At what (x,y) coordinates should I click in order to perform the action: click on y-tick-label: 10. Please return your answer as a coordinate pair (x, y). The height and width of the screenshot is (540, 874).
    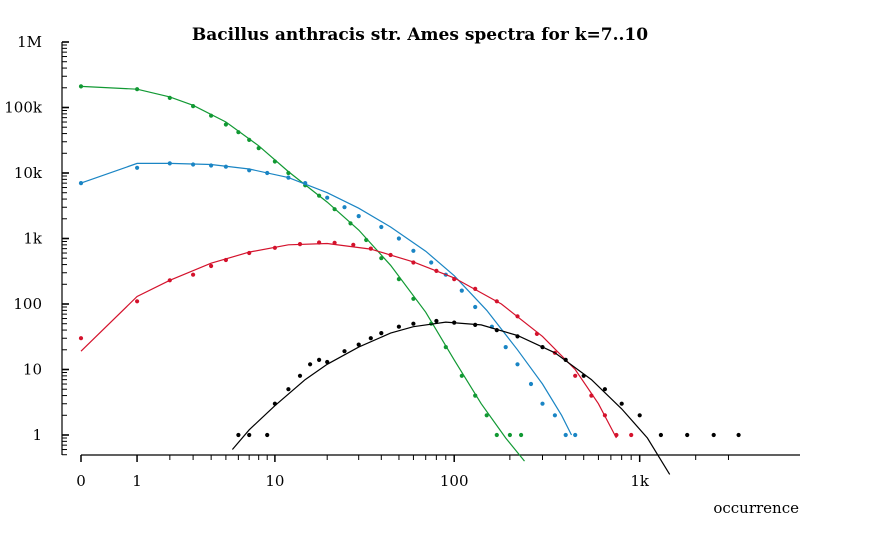
    Looking at the image, I should click on (32, 370).